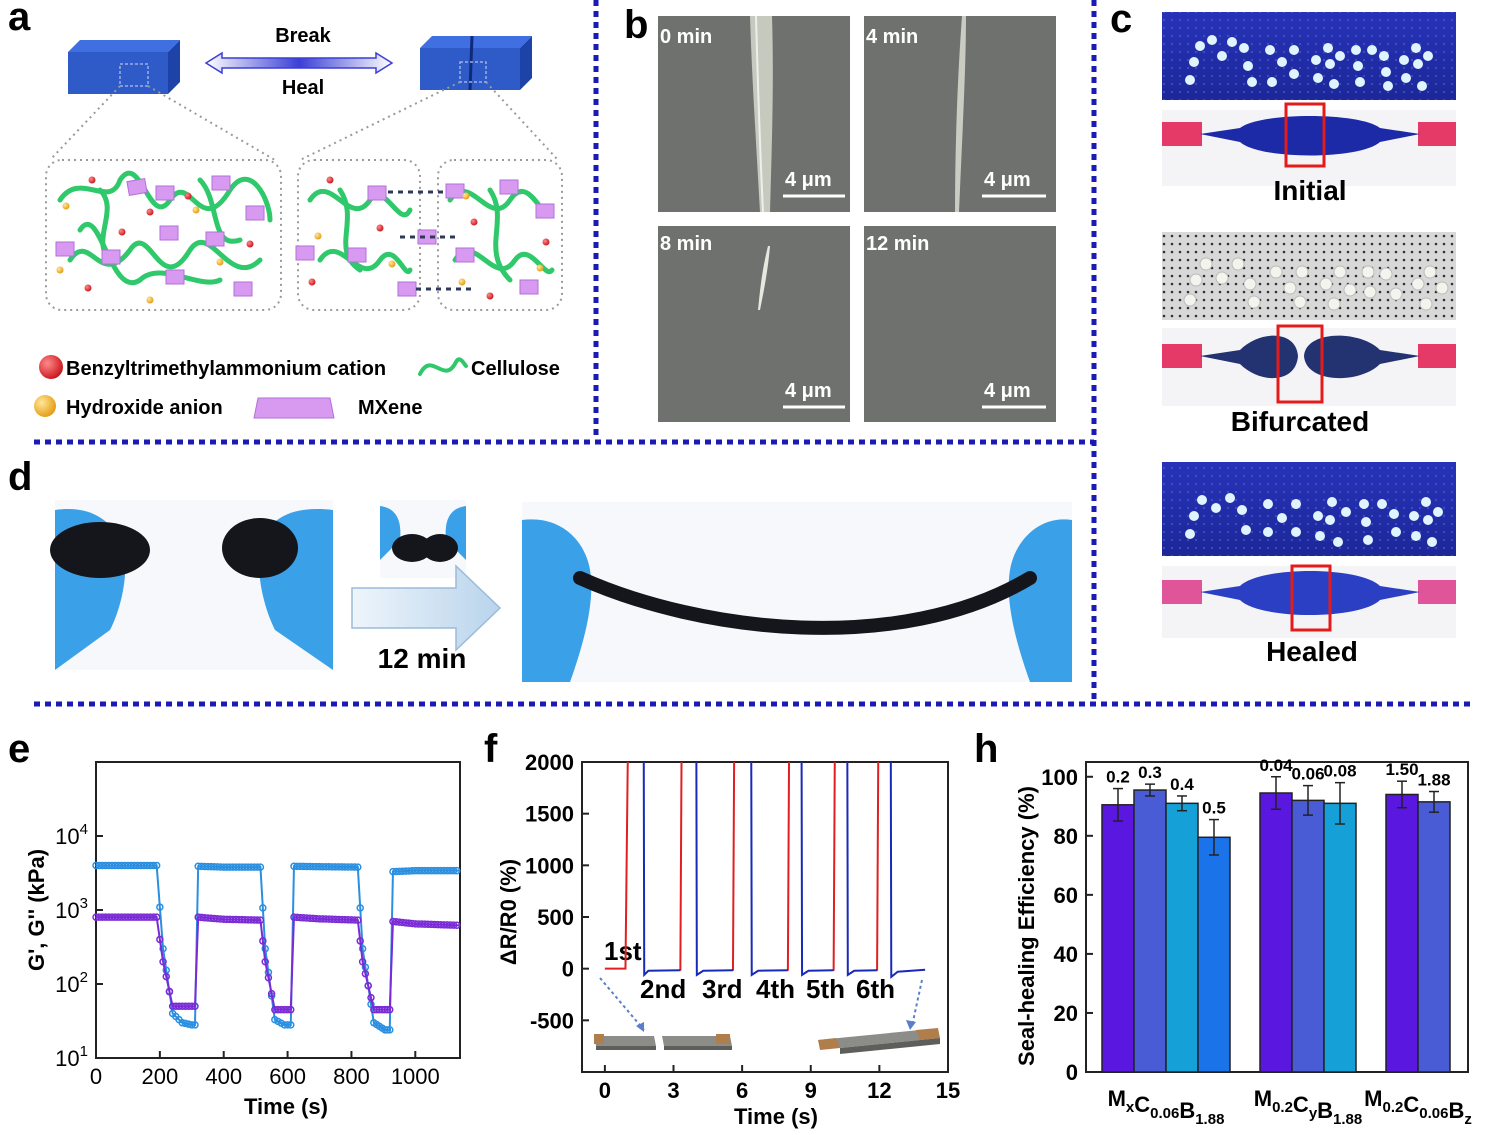 The width and height of the screenshot is (1500, 1135). Describe the element at coordinates (1150, 772) in the screenshot. I see `bar-value-label: 0.3` at that location.